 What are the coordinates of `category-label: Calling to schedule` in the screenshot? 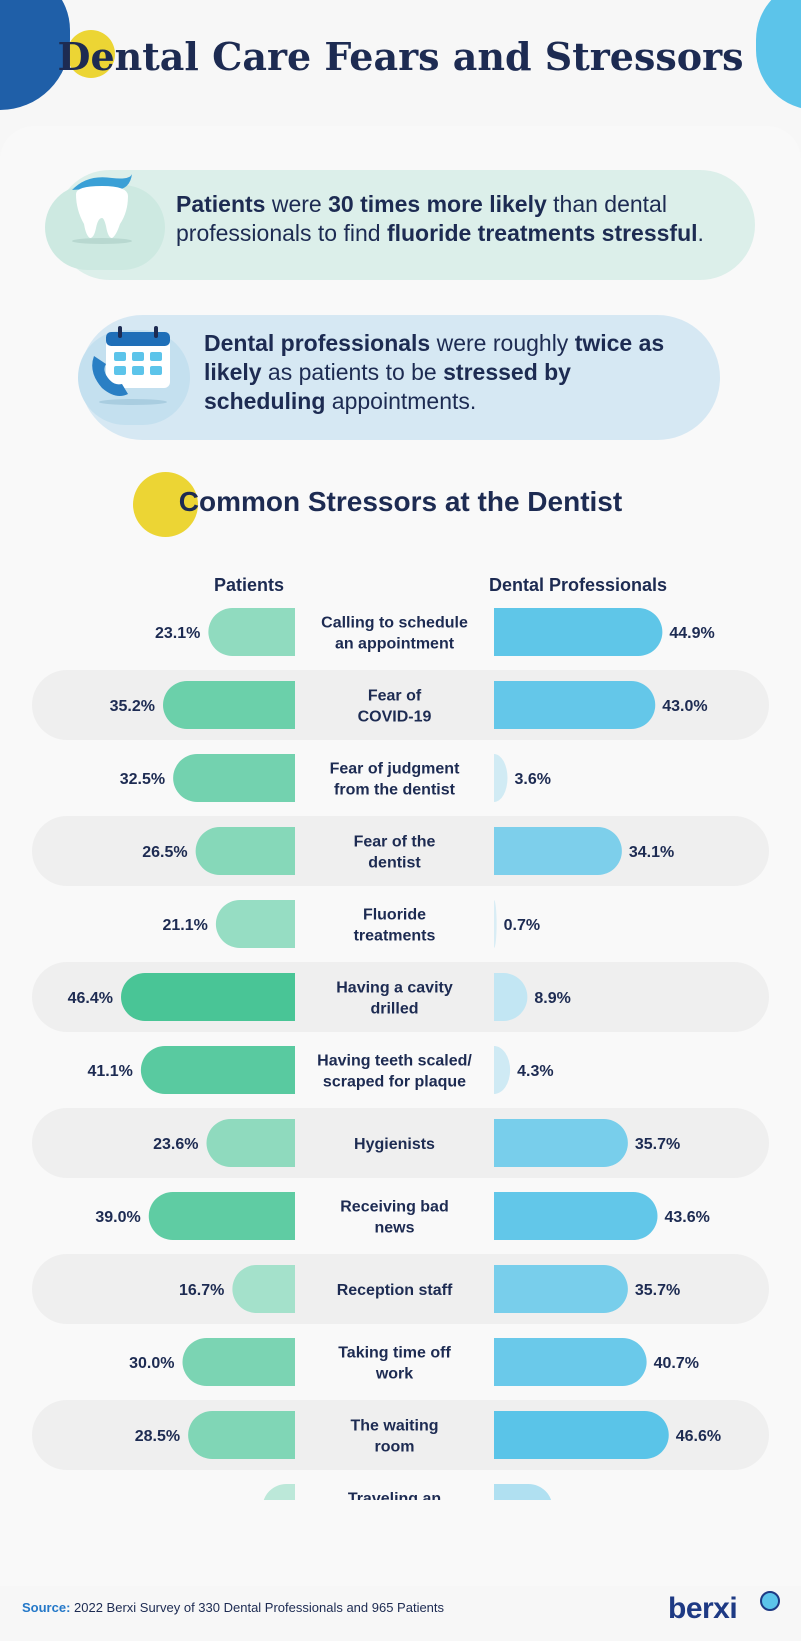 It's located at (394, 623).